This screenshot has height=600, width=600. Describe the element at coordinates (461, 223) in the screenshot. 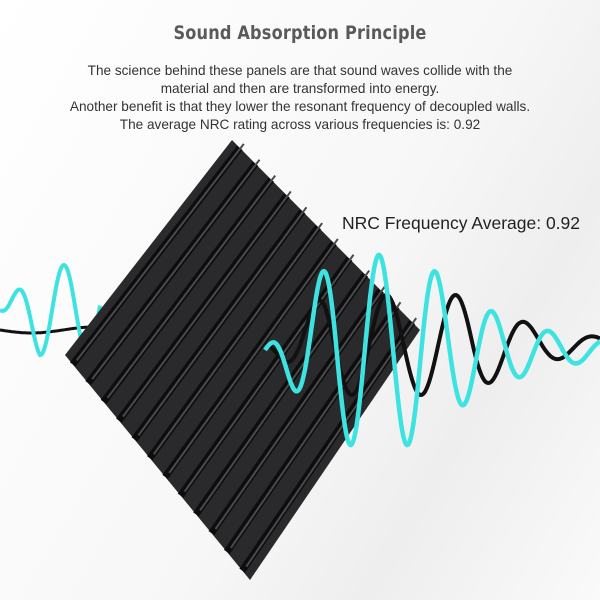

I see `nrc-average-label: NRC Frequency Average: 0.92` at that location.